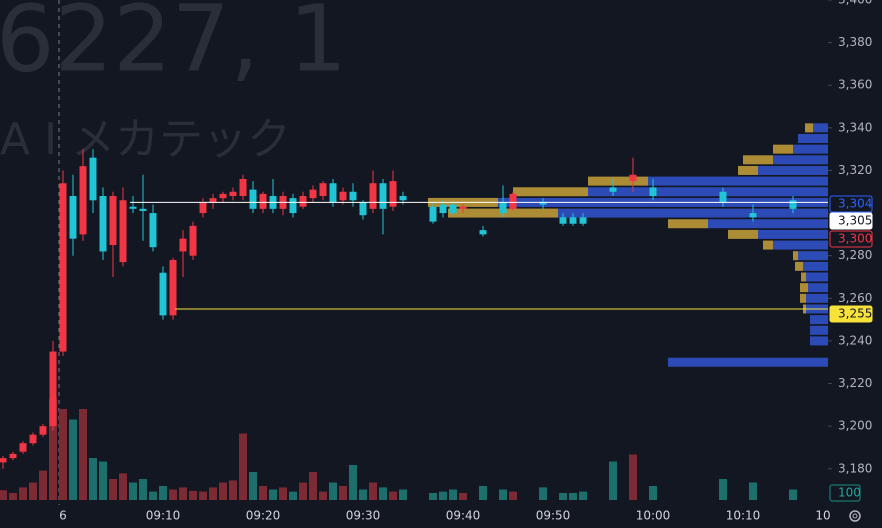 This screenshot has width=882, height=528. I want to click on x-tick-label: 10:10, so click(743, 516).